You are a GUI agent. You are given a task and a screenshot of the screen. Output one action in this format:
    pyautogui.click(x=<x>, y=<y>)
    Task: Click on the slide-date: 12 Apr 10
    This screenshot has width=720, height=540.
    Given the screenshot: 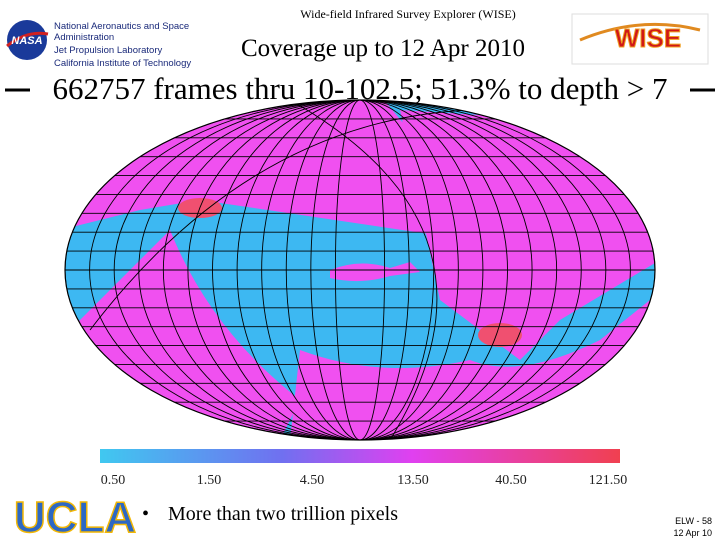 What is the action you would take?
    pyautogui.click(x=692, y=533)
    